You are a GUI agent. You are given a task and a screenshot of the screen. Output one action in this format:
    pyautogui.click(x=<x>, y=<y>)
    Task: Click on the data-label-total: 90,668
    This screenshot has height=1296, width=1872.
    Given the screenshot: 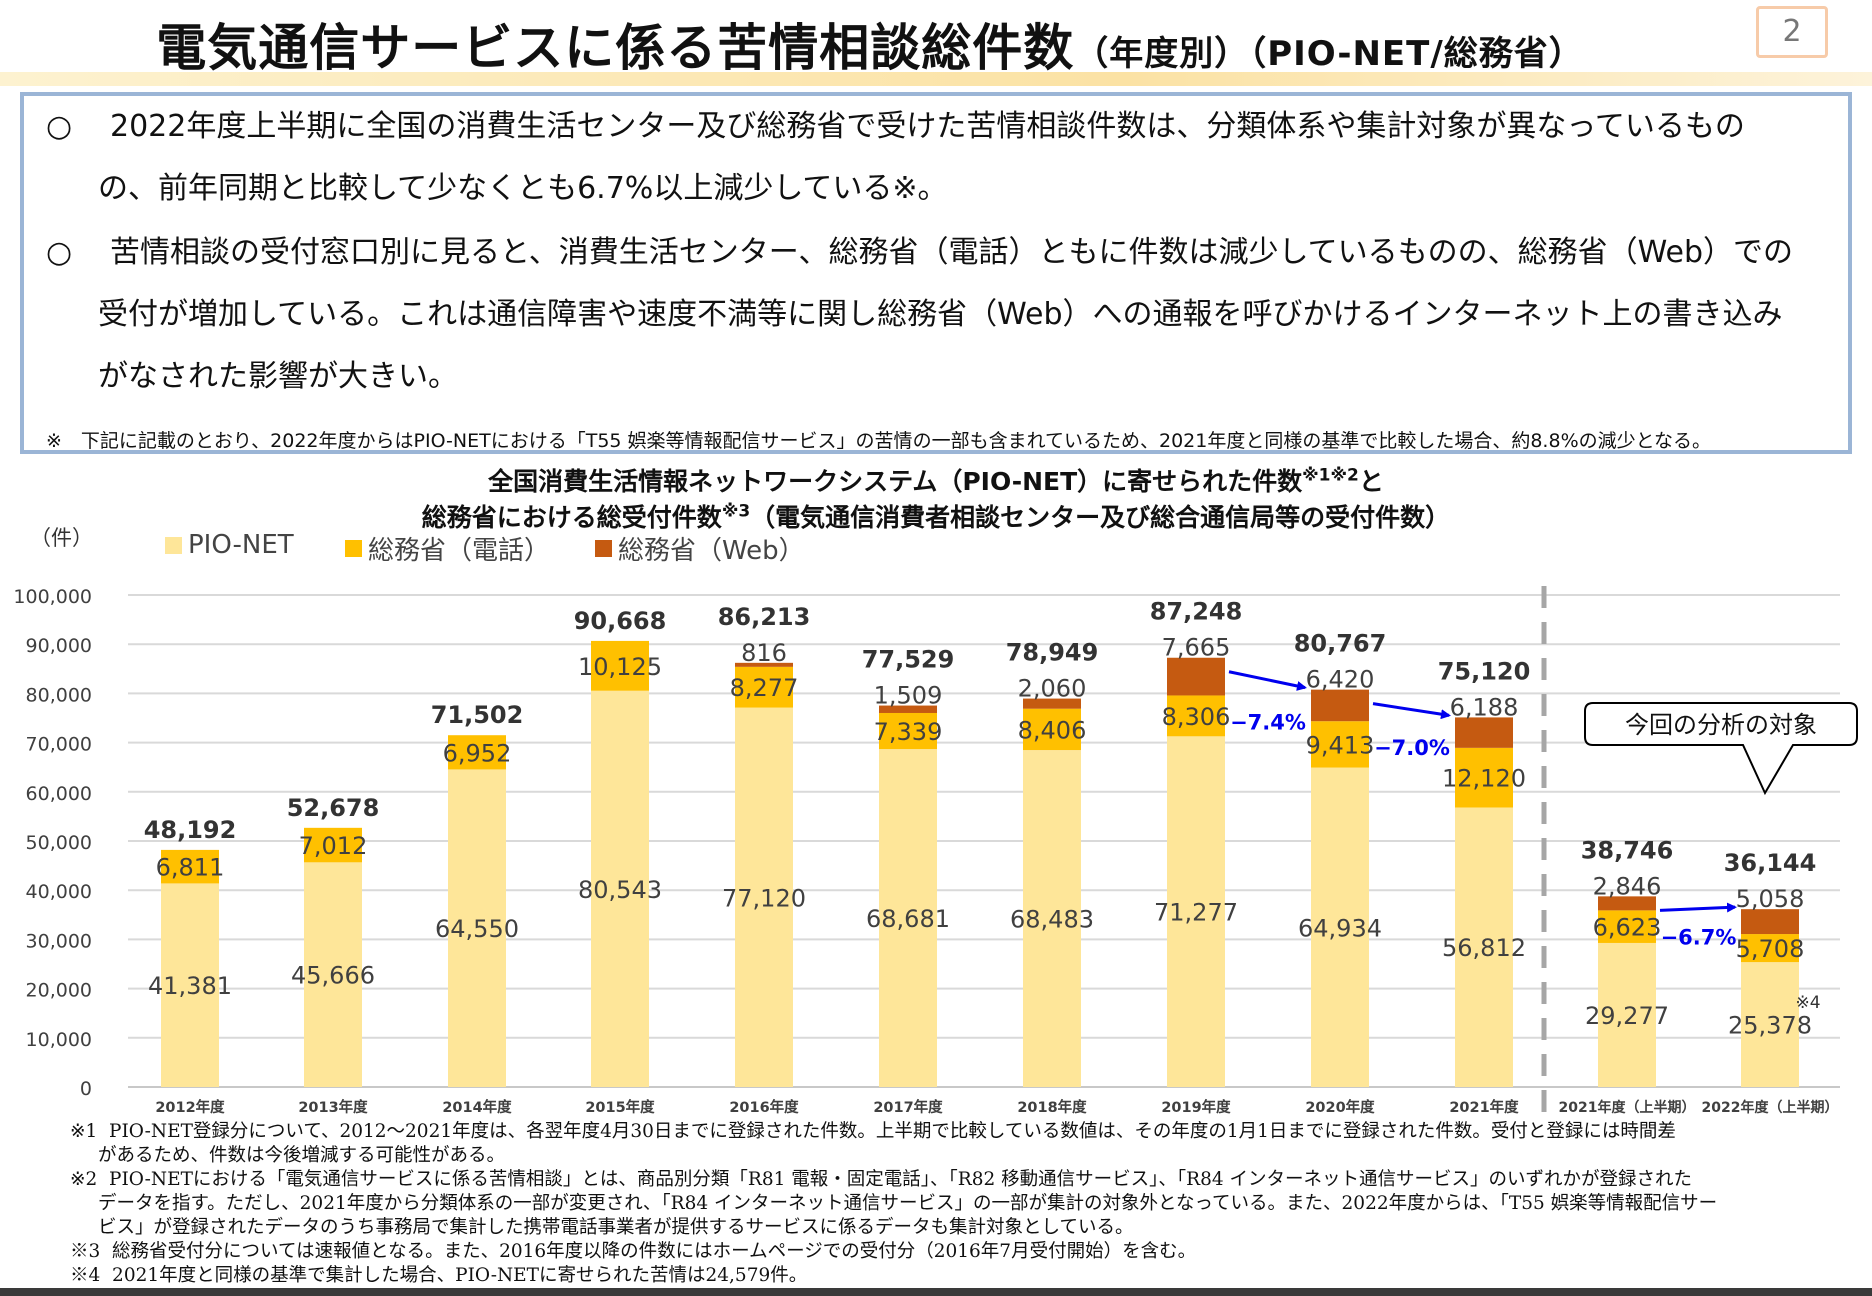 What is the action you would take?
    pyautogui.click(x=620, y=621)
    